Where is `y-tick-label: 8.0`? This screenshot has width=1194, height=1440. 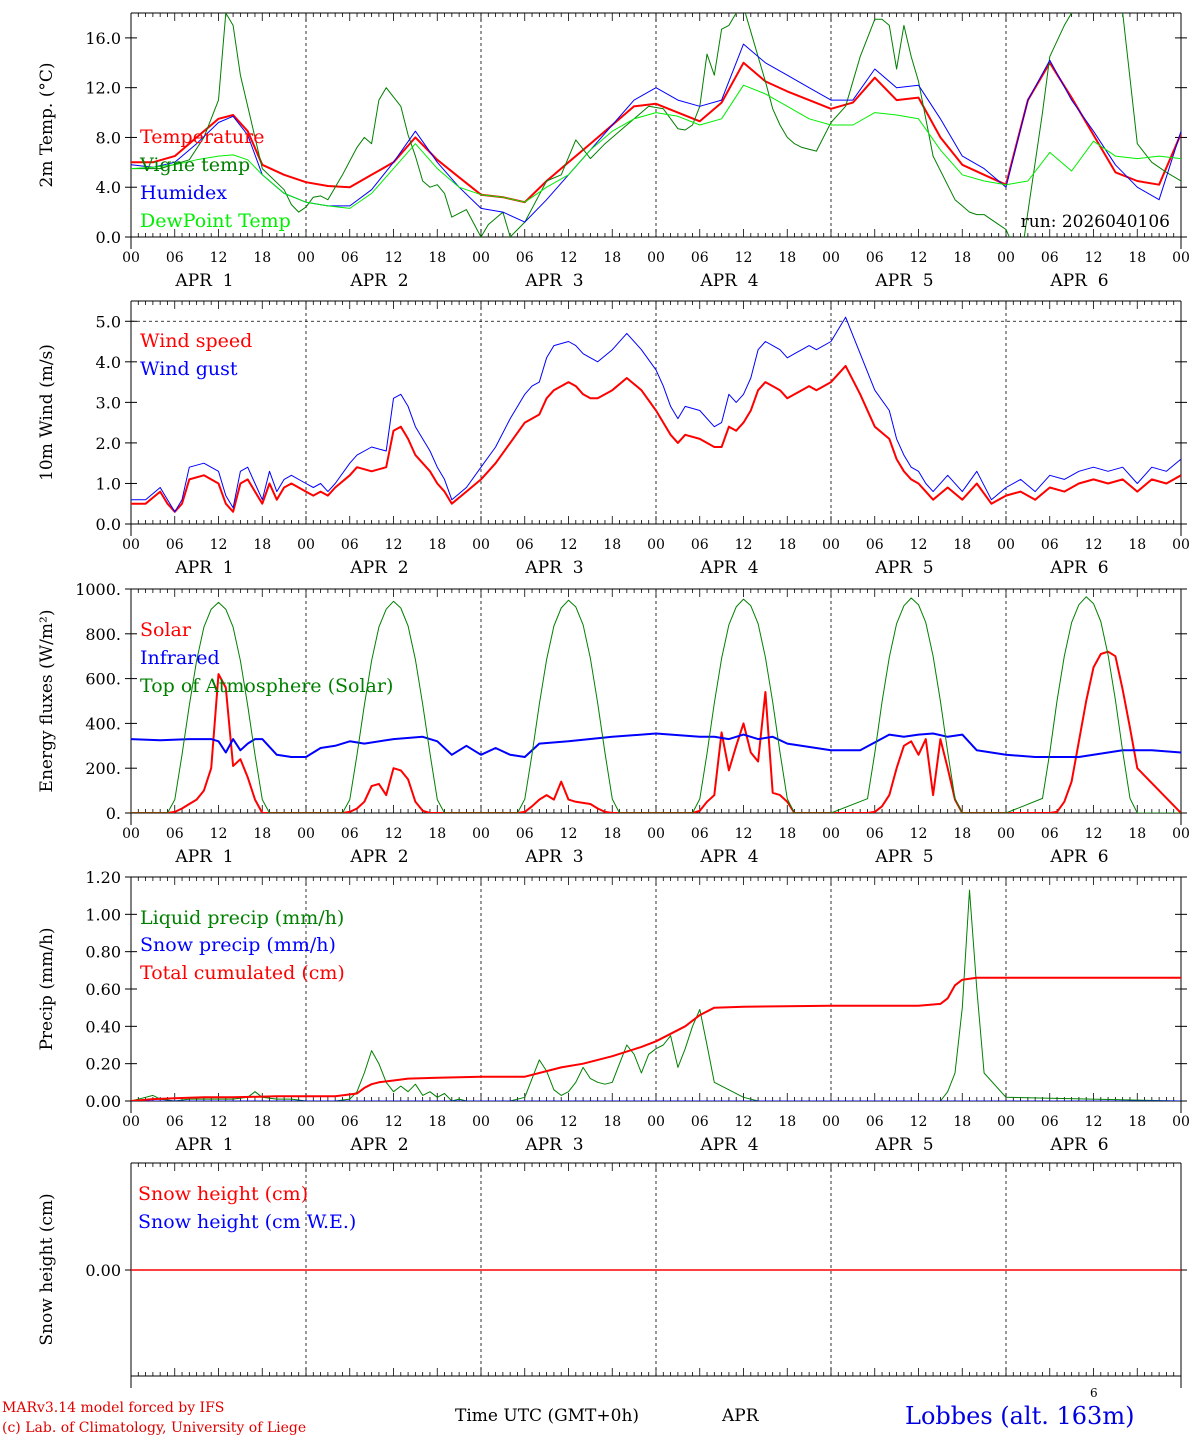
y-tick-label: 8.0 is located at coordinates (108, 137).